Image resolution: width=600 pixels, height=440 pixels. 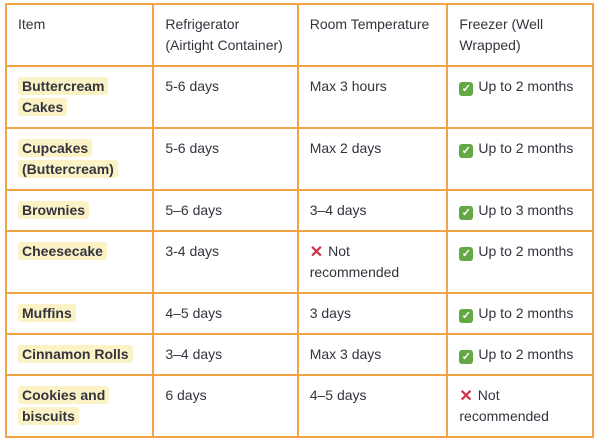 I want to click on freezer-cell: ✓ Up to 3 months, so click(x=520, y=210).